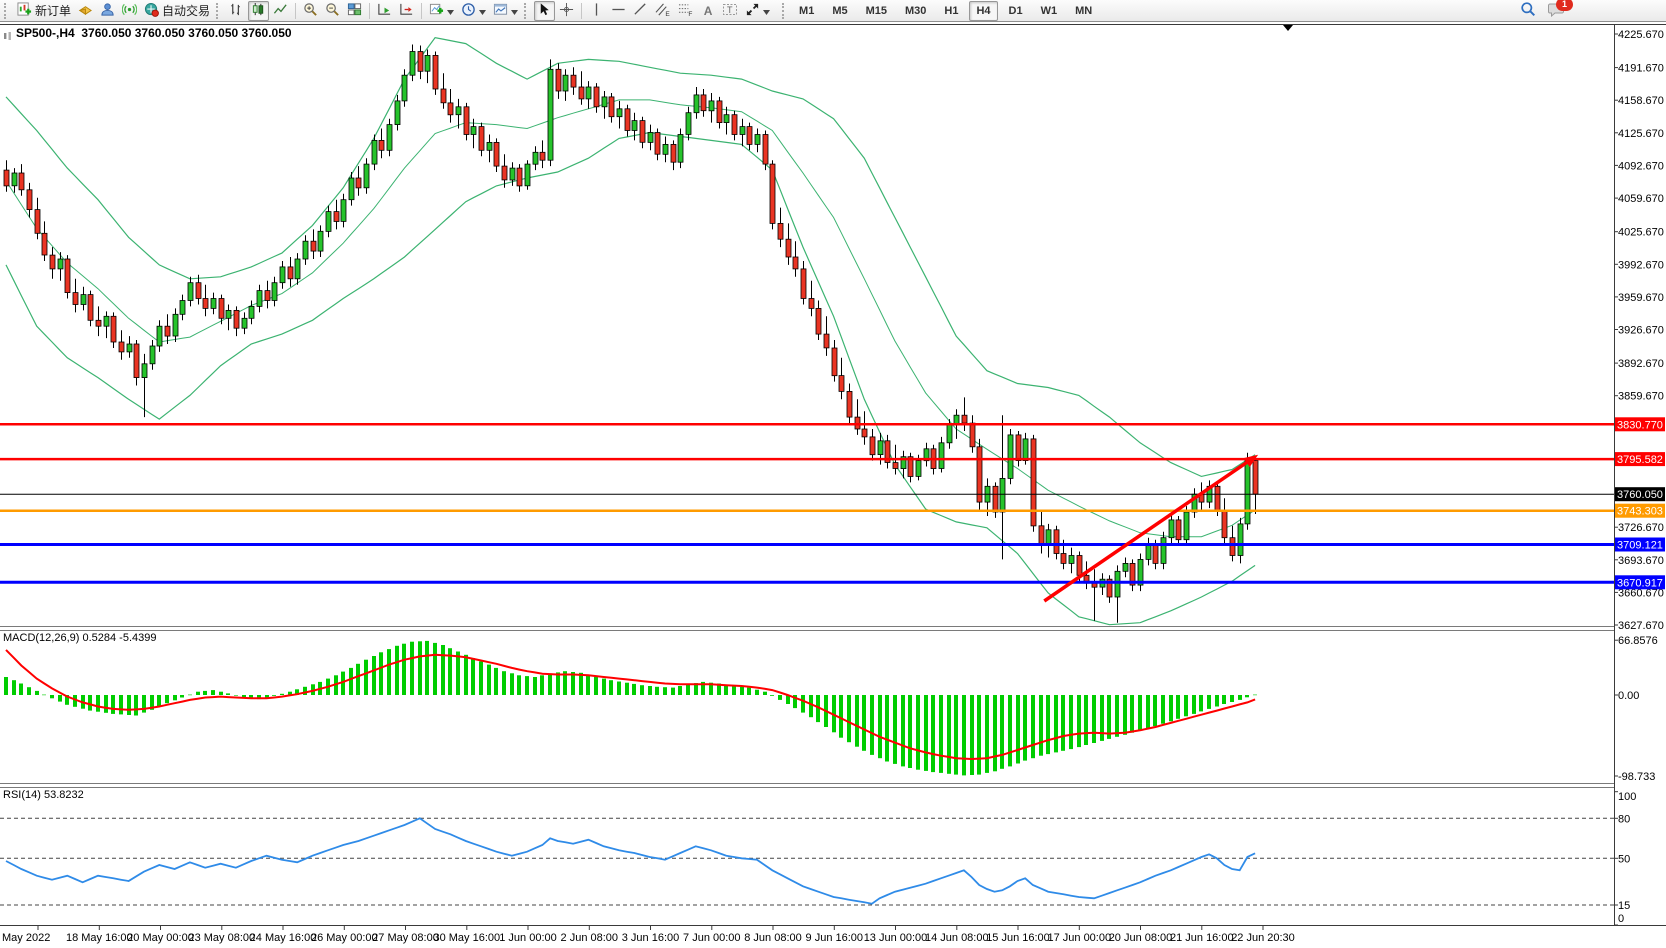  Describe the element at coordinates (915, 11) in the screenshot. I see `timeframe-button-M30: M30` at that location.